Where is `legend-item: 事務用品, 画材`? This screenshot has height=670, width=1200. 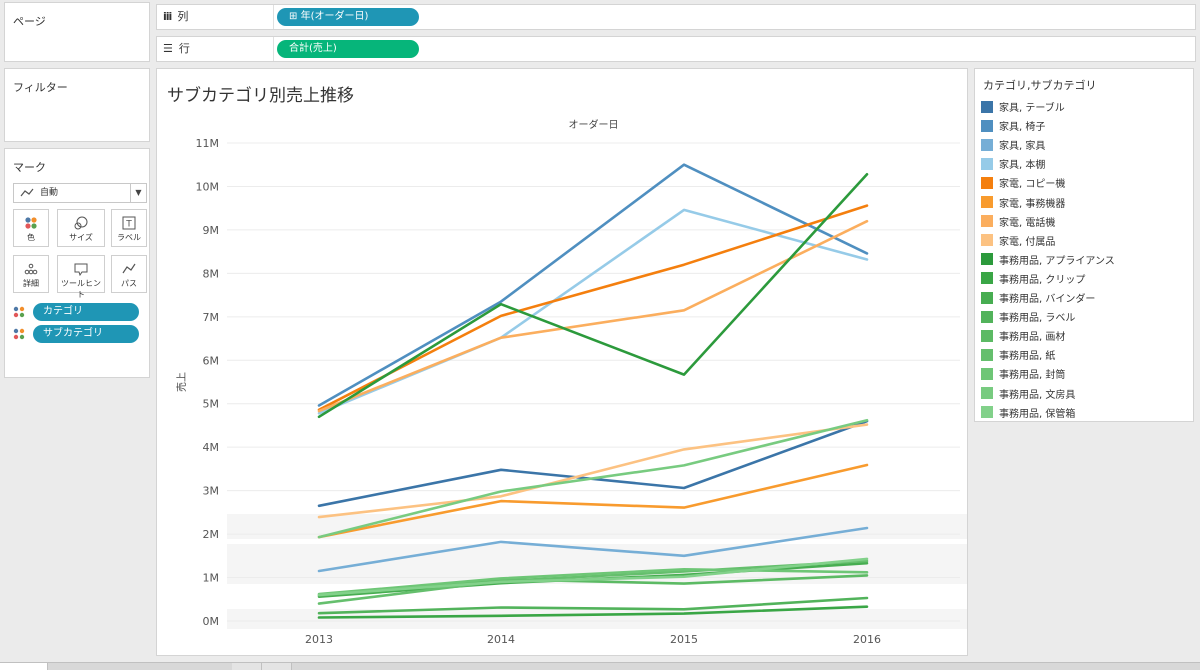
legend-item: 事務用品, 画材 is located at coordinates (1023, 335).